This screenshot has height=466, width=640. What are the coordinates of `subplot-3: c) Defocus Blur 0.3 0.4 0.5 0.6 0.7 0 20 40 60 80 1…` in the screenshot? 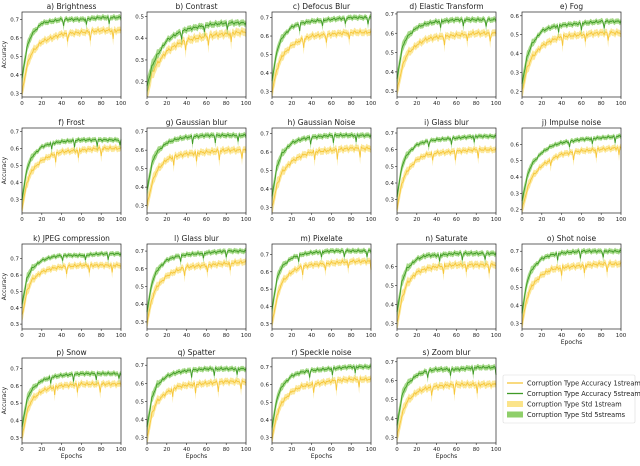 It's located at (318, 54).